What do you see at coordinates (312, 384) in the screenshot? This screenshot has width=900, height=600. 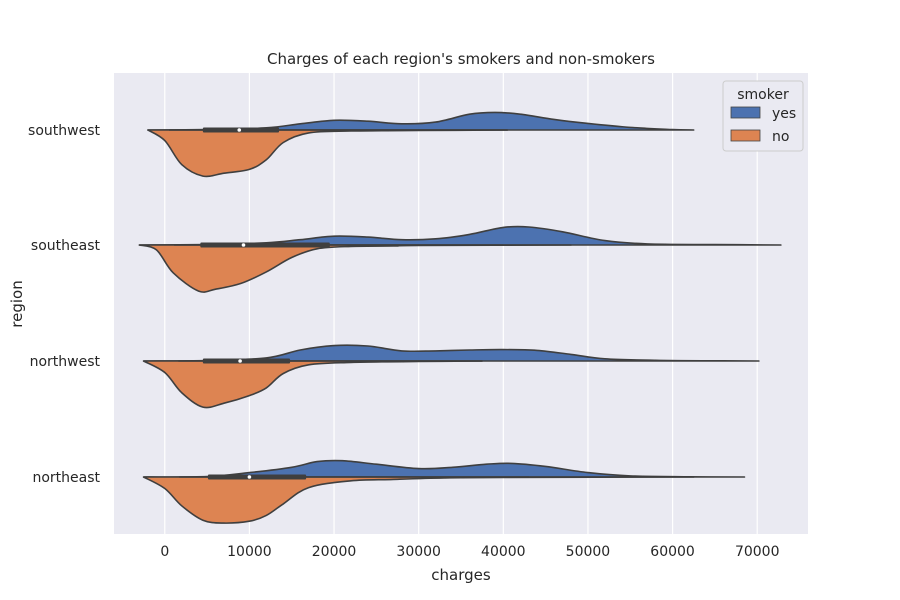 I see `violin-no-northwest` at bounding box center [312, 384].